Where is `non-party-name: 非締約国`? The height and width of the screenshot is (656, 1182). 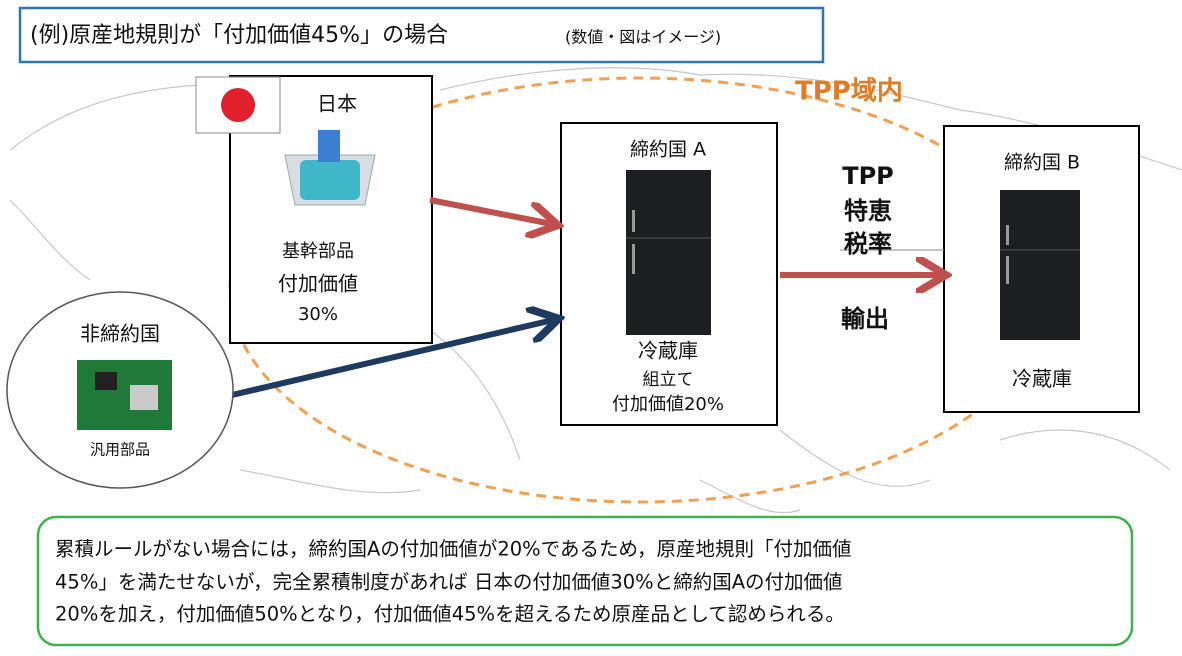
non-party-name: 非締約国 is located at coordinates (120, 334).